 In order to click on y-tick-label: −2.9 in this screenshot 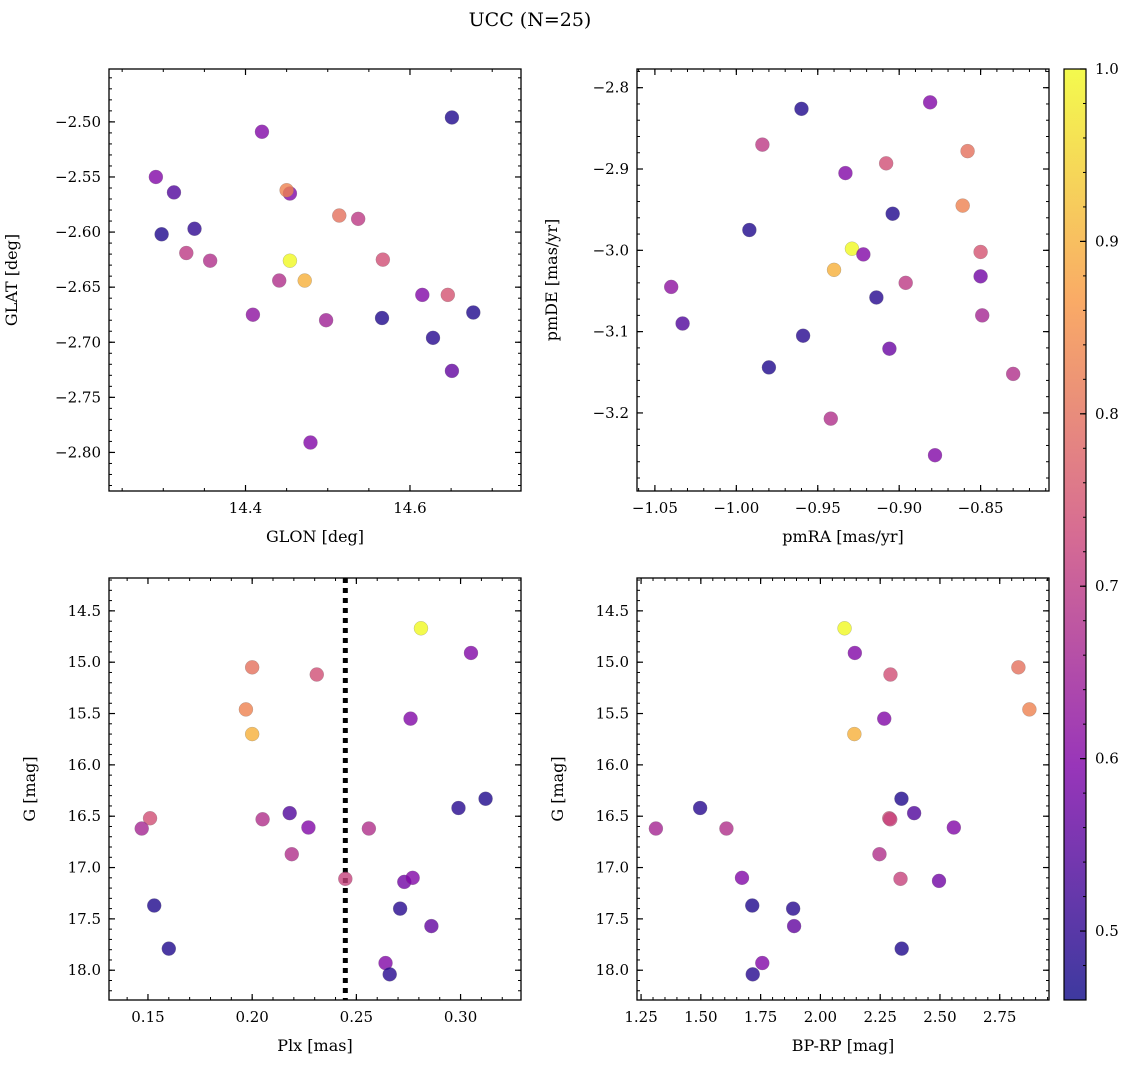, I will do `click(611, 169)`.